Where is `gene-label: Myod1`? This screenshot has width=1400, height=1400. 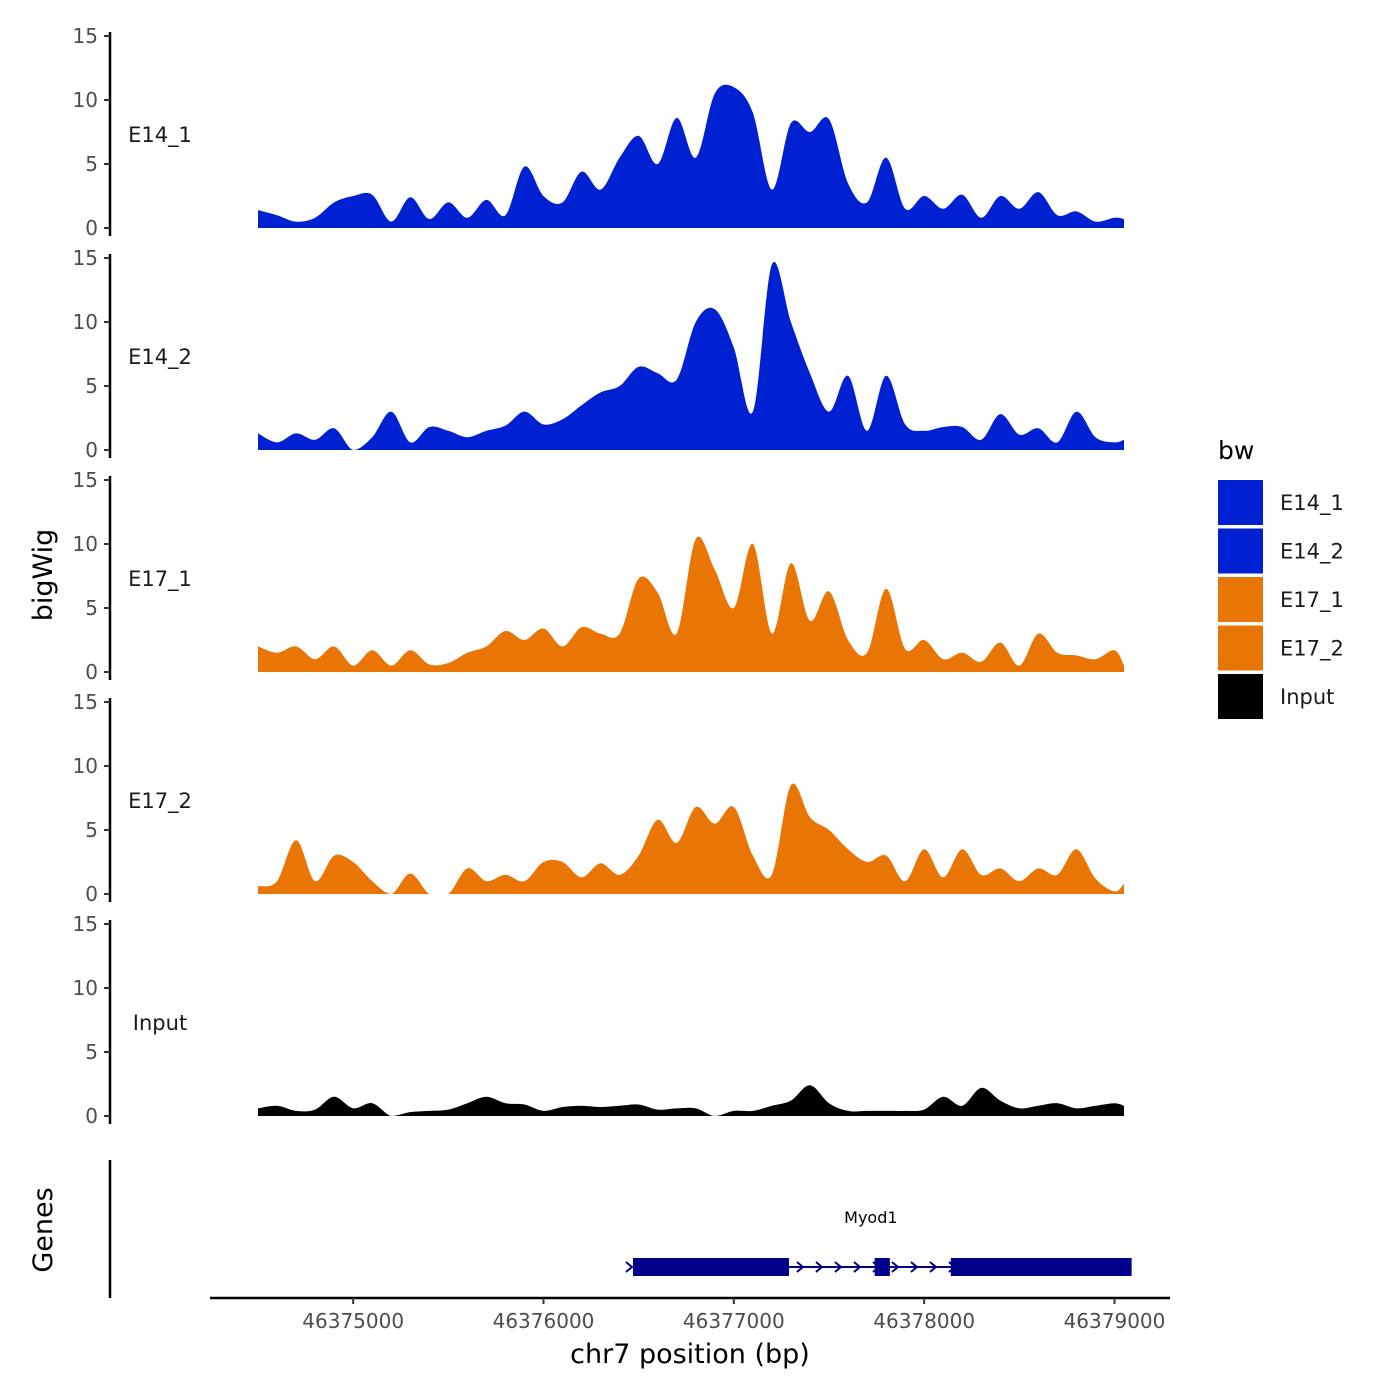
gene-label: Myod1 is located at coordinates (870, 1217).